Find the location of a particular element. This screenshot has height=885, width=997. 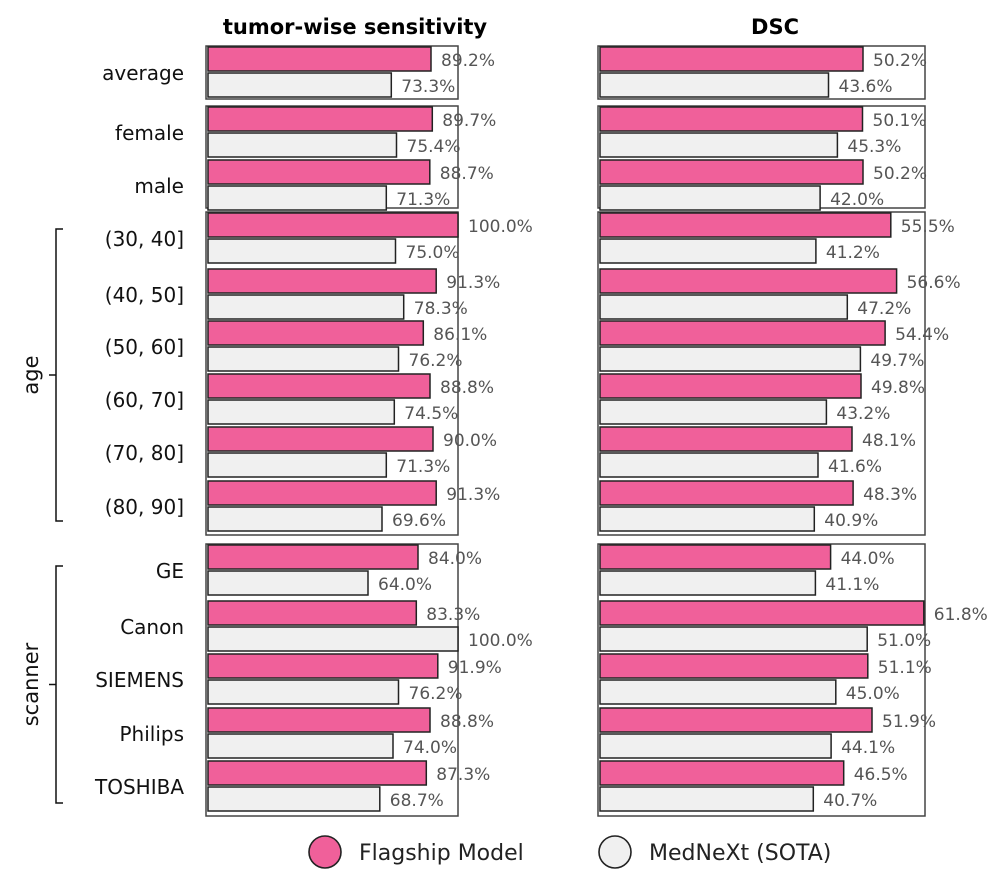

value-label: 42.0% is located at coordinates (857, 200).